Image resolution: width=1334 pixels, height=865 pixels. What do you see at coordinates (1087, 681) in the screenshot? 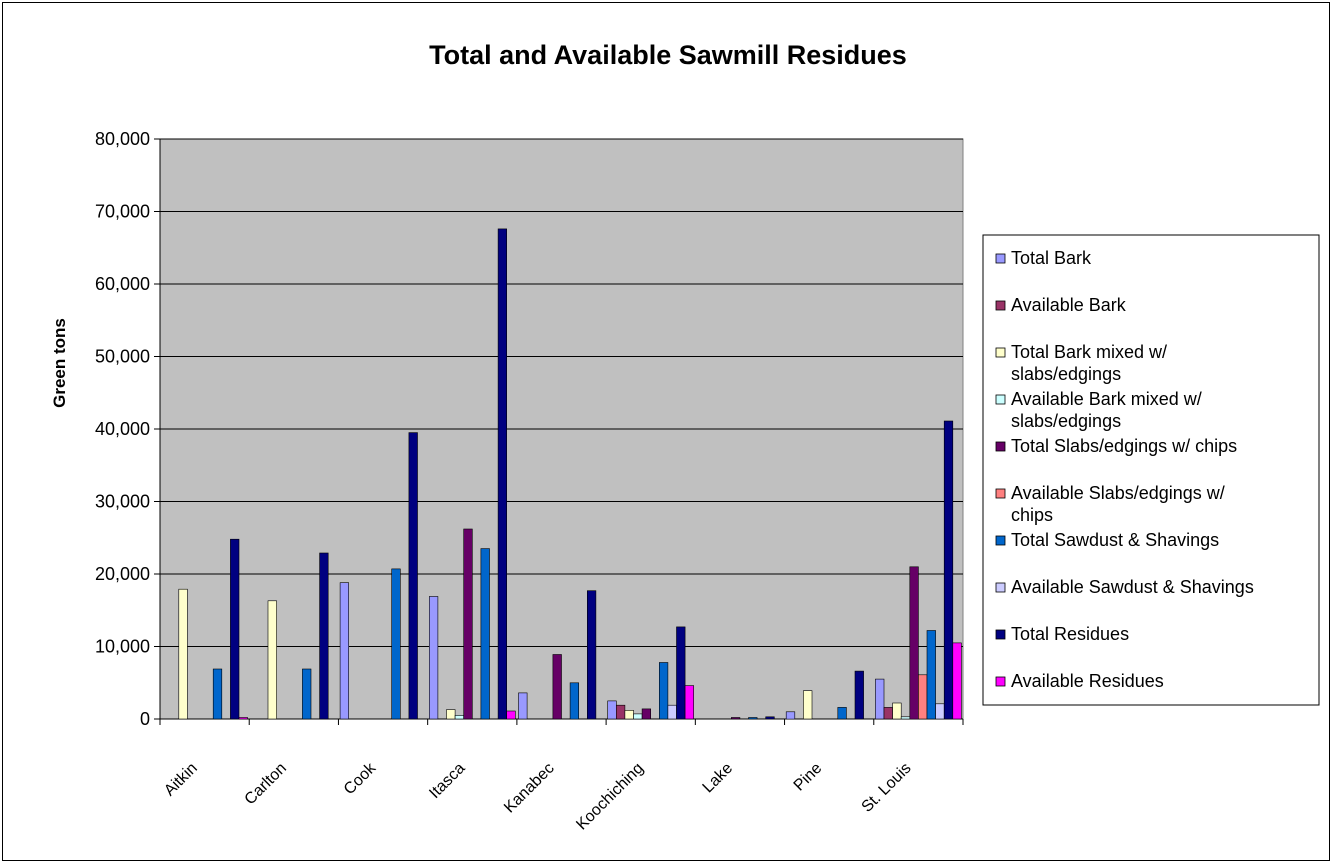
I see `legend-label: Available Residues` at bounding box center [1087, 681].